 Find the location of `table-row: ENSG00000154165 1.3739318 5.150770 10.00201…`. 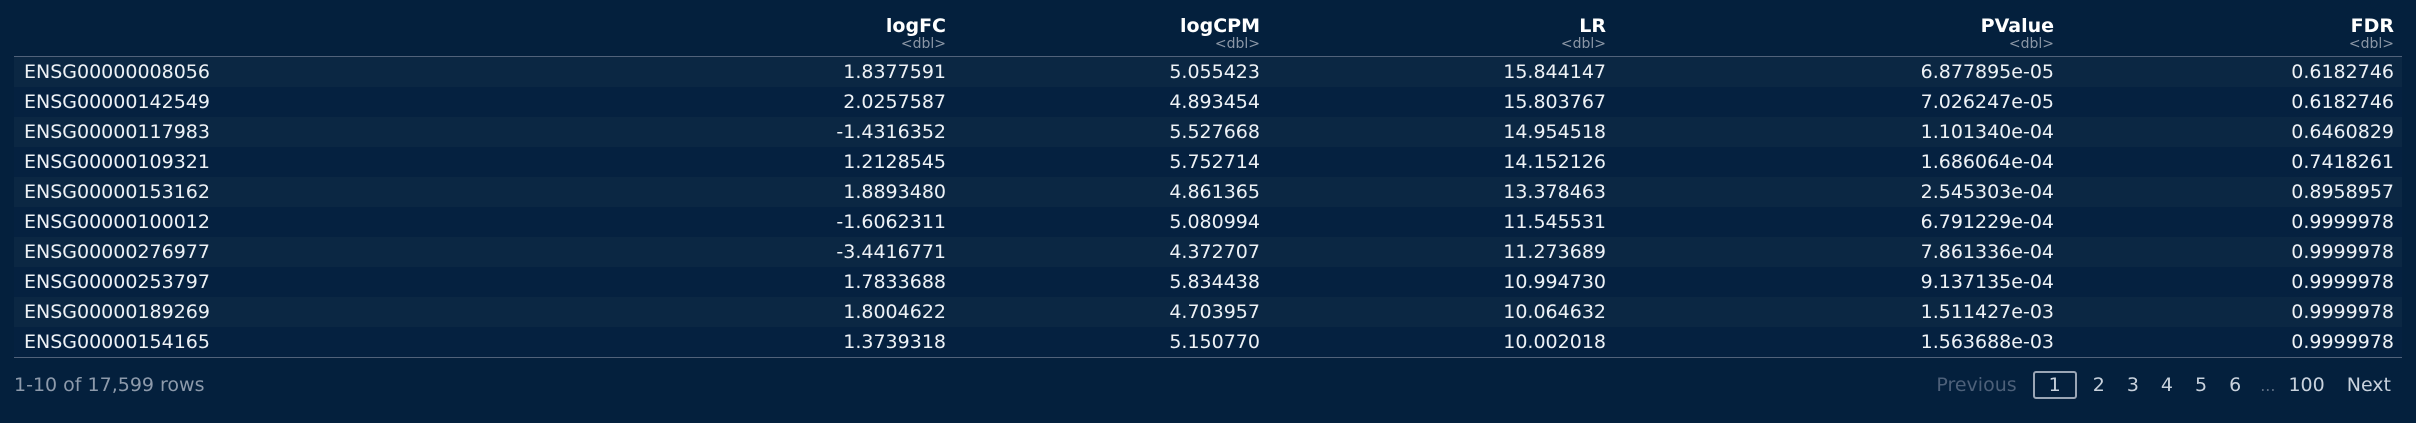

table-row: ENSG00000154165 1.3739318 5.150770 10.00201… is located at coordinates (1208, 342).